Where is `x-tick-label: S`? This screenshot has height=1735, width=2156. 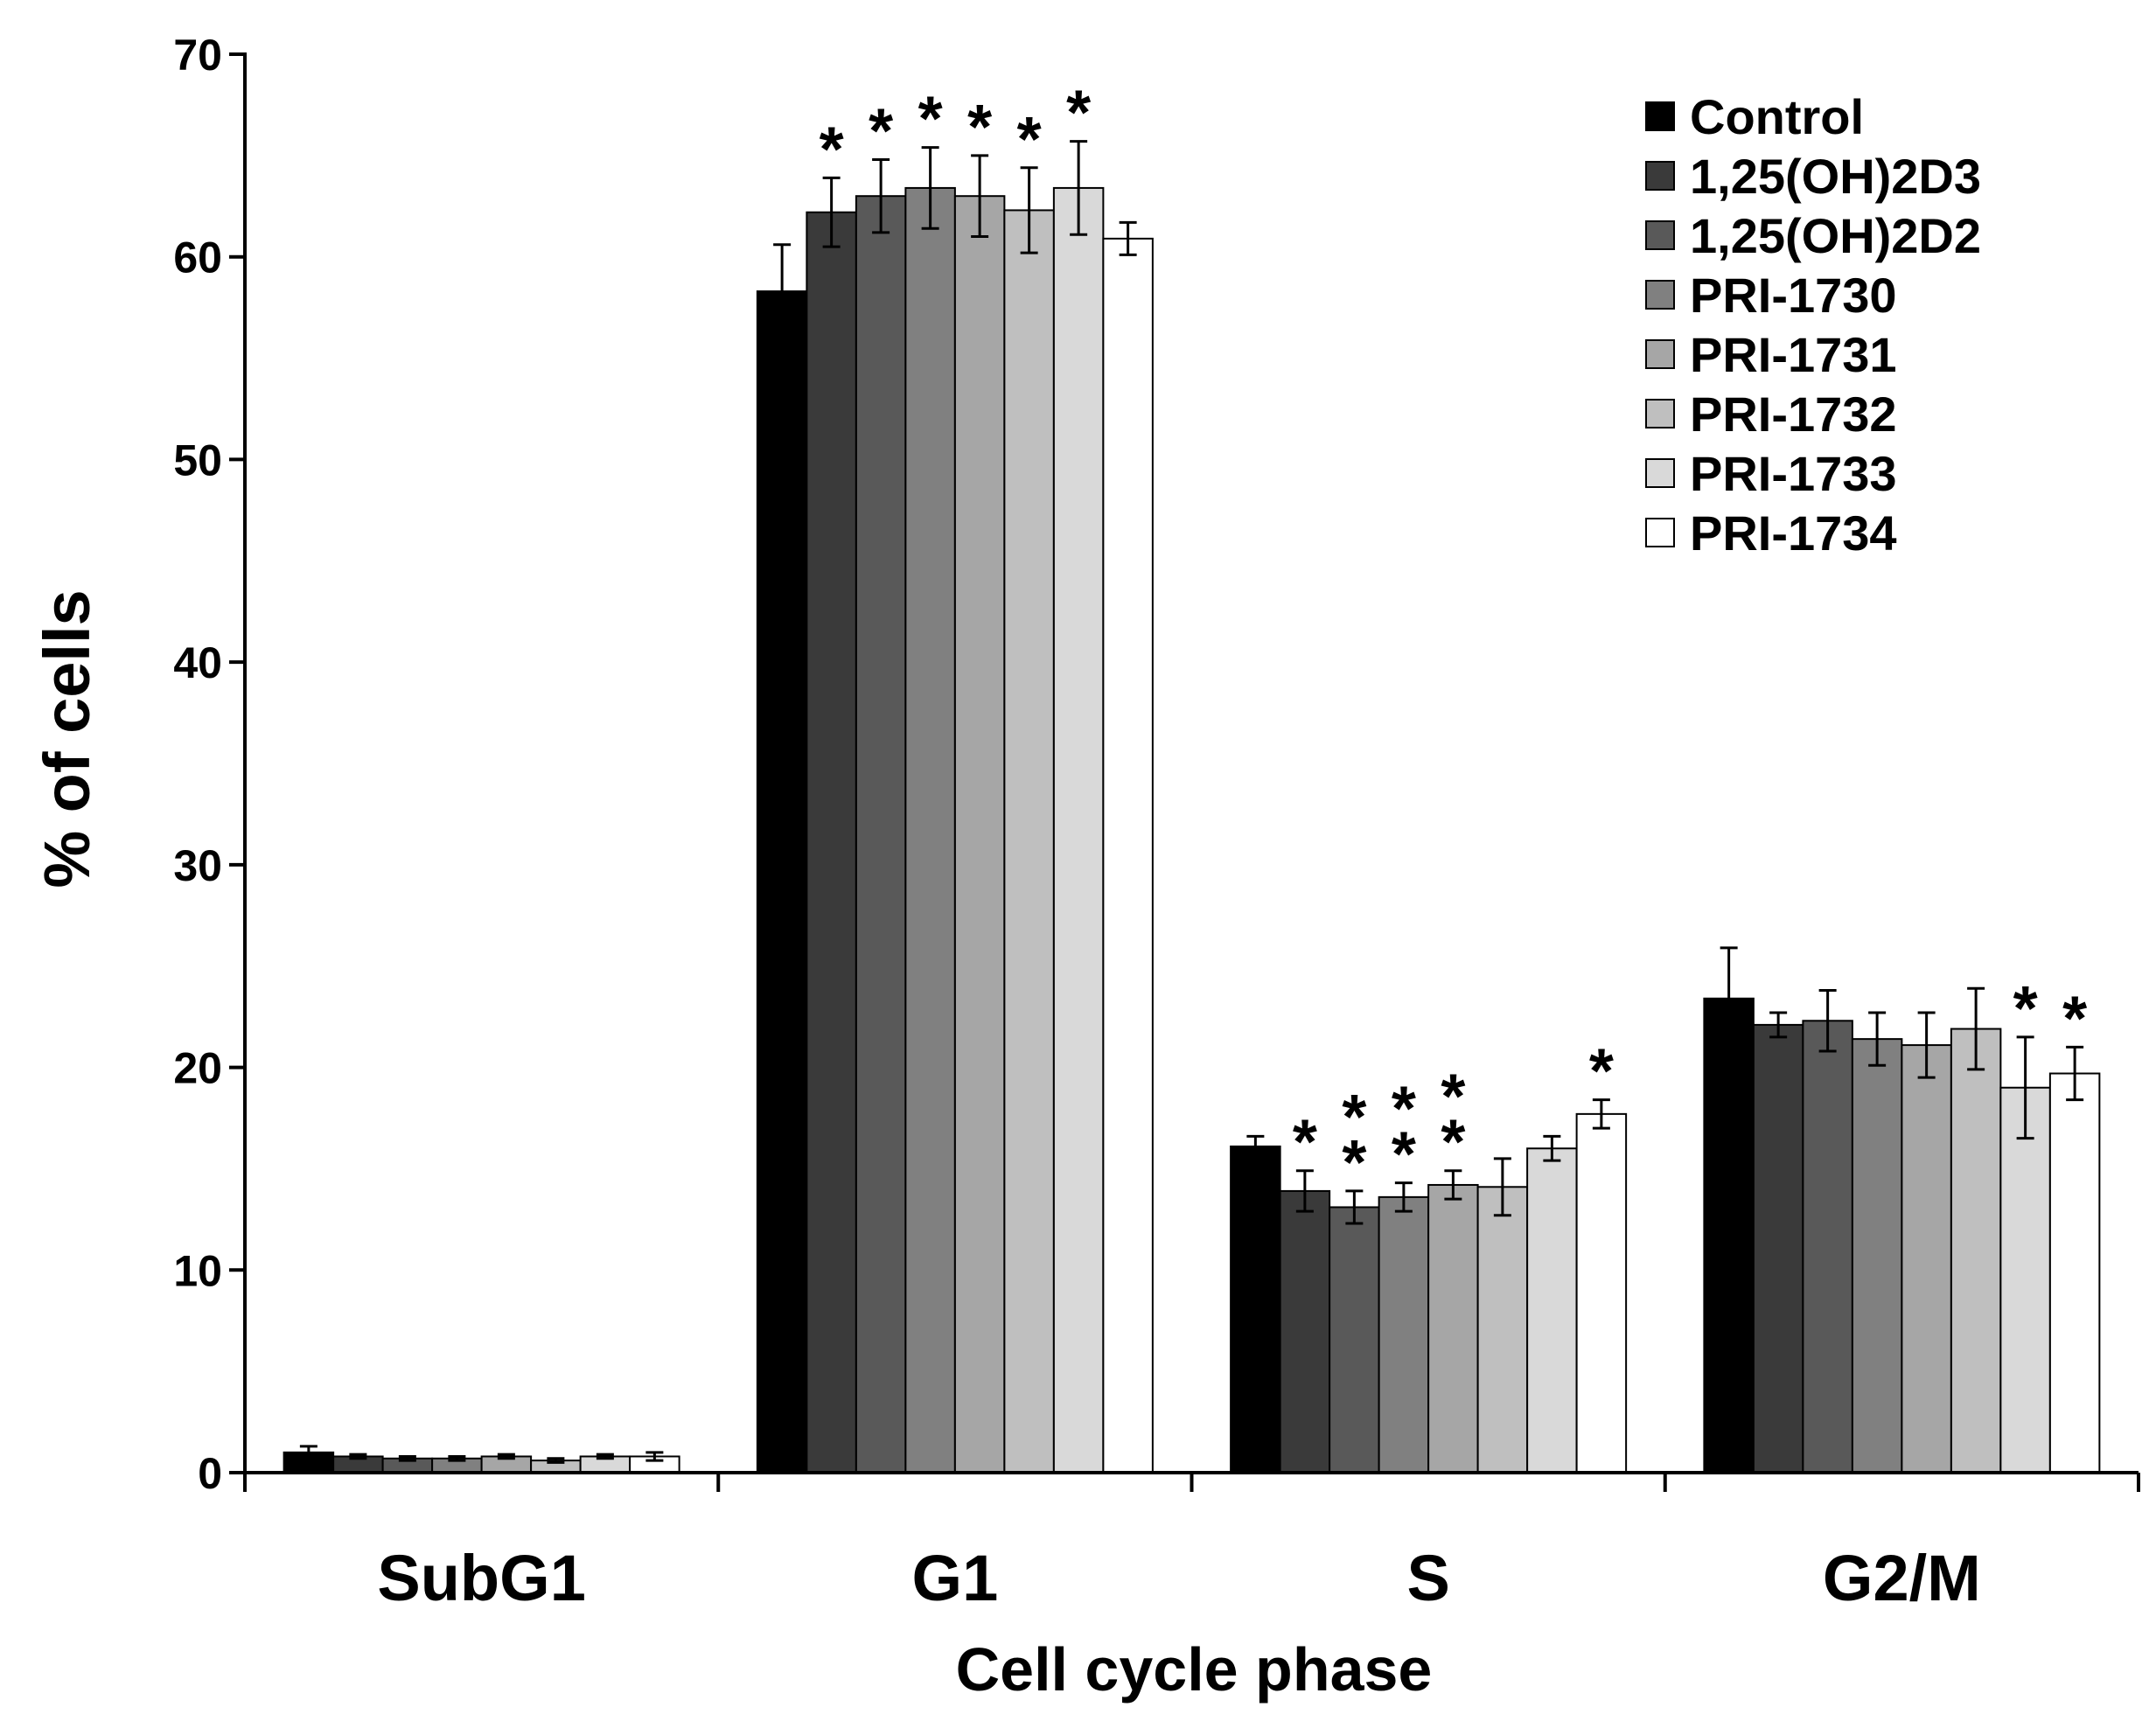 x-tick-label: S is located at coordinates (1427, 1578).